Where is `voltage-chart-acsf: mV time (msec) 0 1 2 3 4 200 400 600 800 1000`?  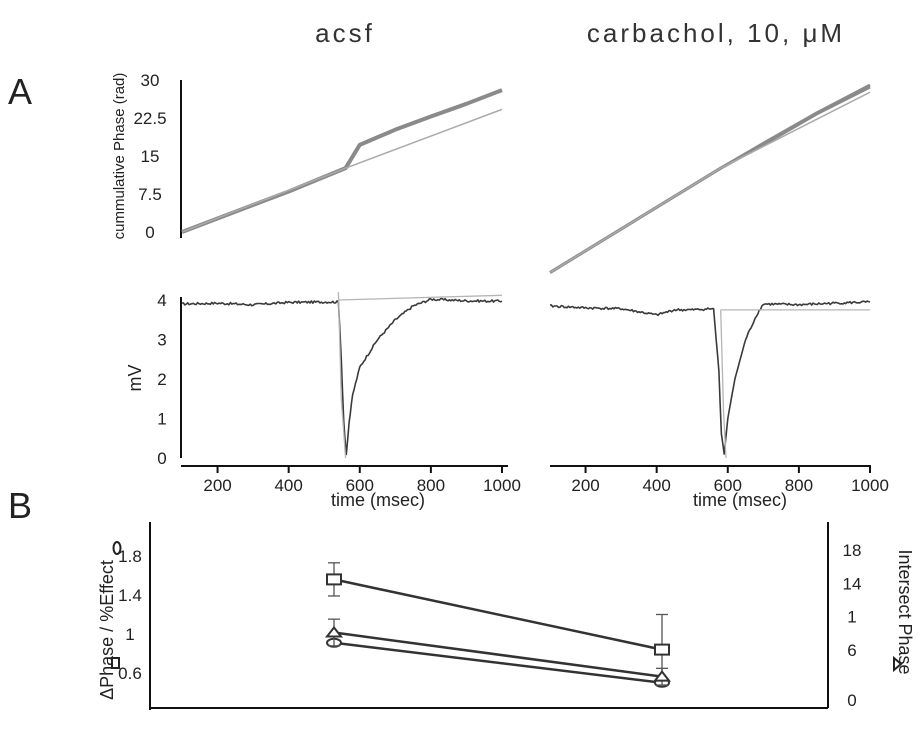 voltage-chart-acsf: mV time (msec) 0 1 2 3 4 200 400 600 800 1000 is located at coordinates (323, 400).